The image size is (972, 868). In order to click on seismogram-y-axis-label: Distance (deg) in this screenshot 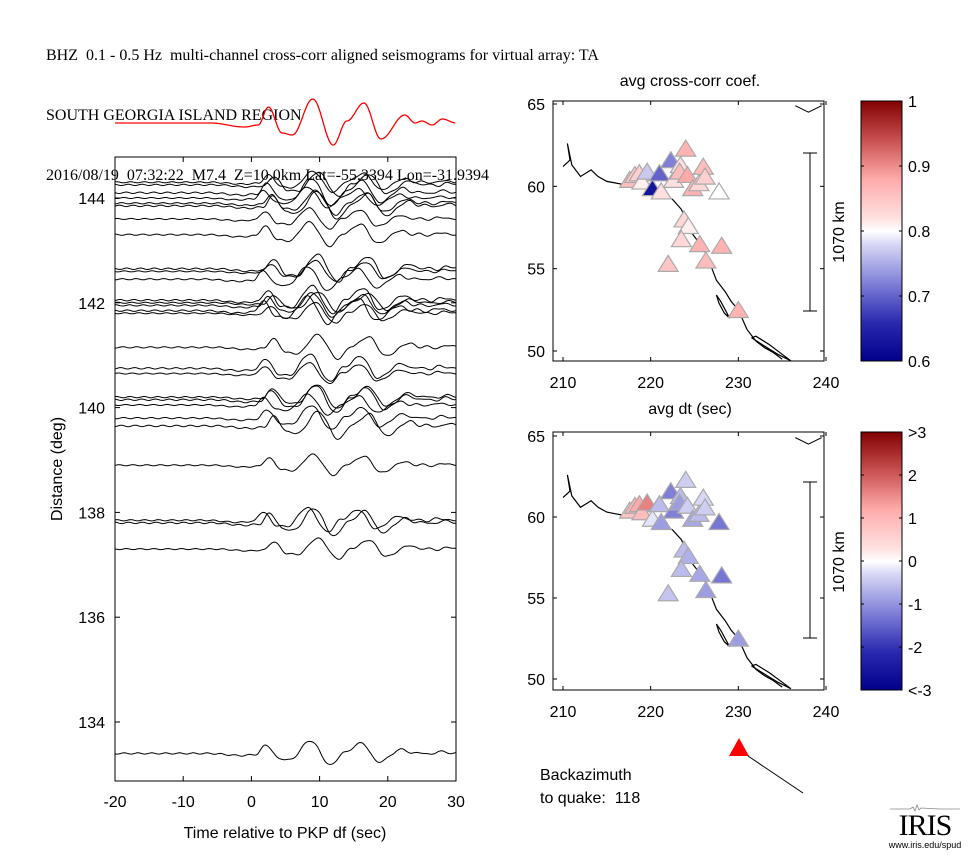, I will do `click(57, 469)`.